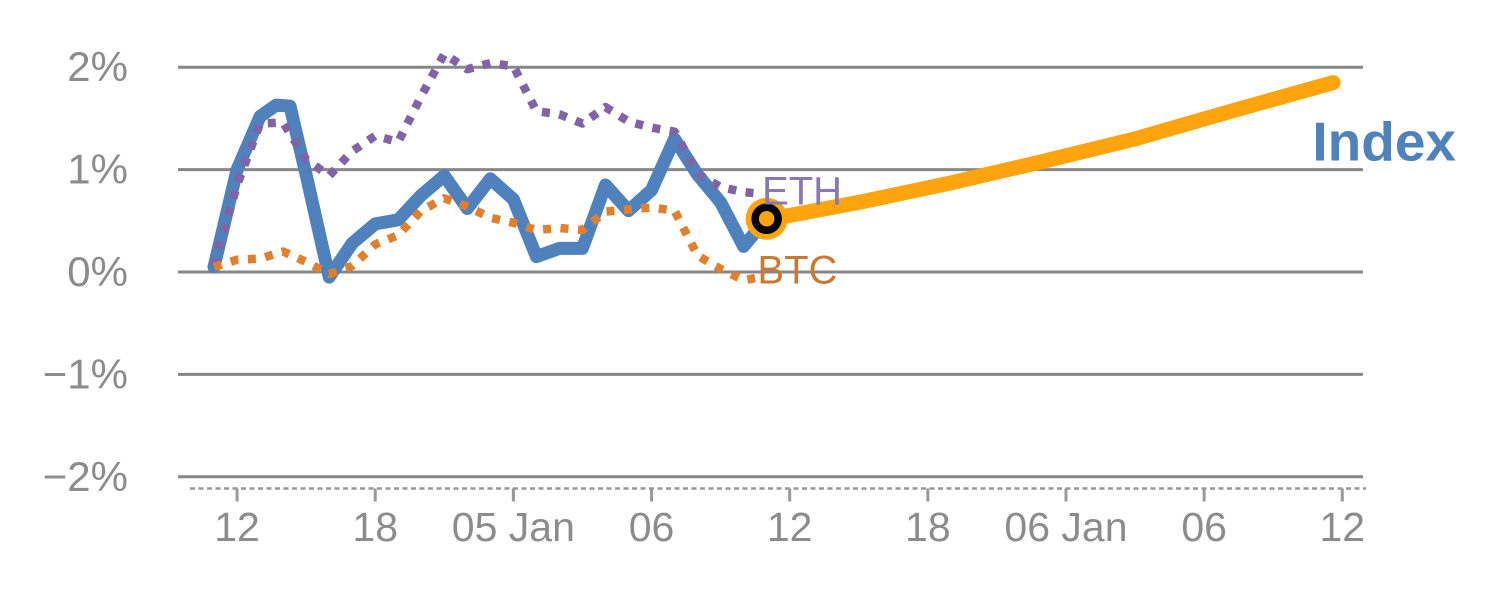  I want to click on y-tick-label: 2%, so click(97, 66).